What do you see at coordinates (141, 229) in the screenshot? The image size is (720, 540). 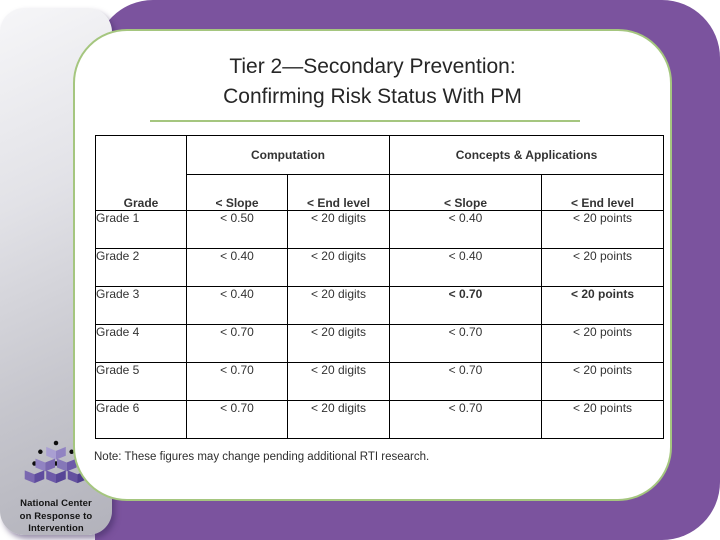 I see `grade-cell: Grade 1` at bounding box center [141, 229].